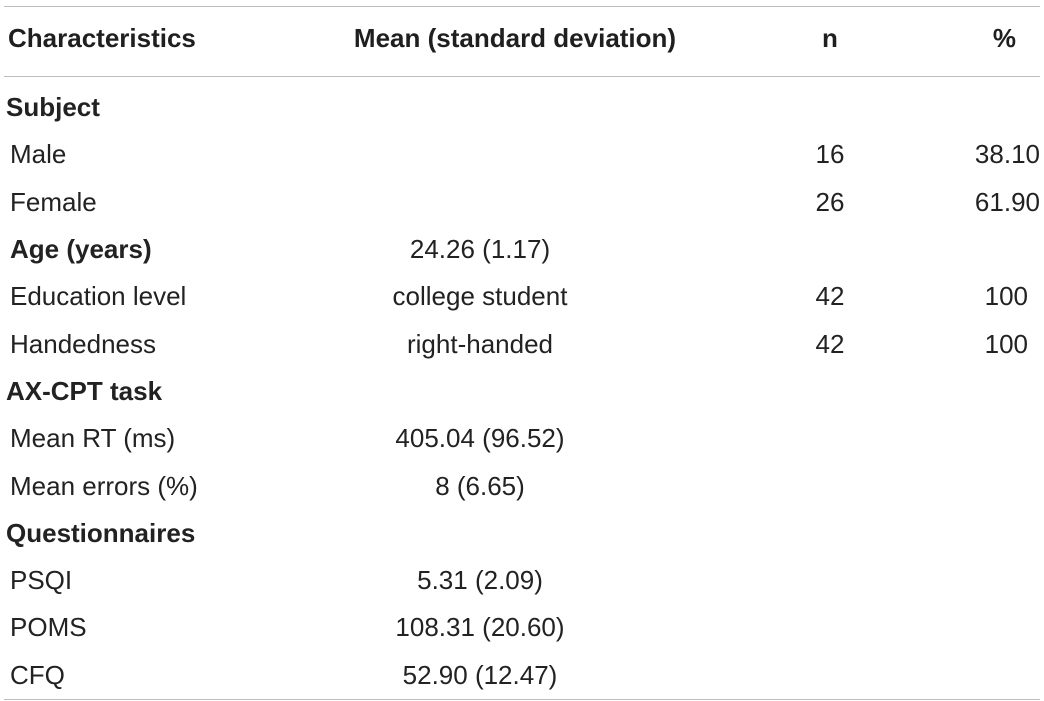 The image size is (1044, 701). Describe the element at coordinates (522, 699) in the screenshot. I see `table-bottom-rule` at that location.